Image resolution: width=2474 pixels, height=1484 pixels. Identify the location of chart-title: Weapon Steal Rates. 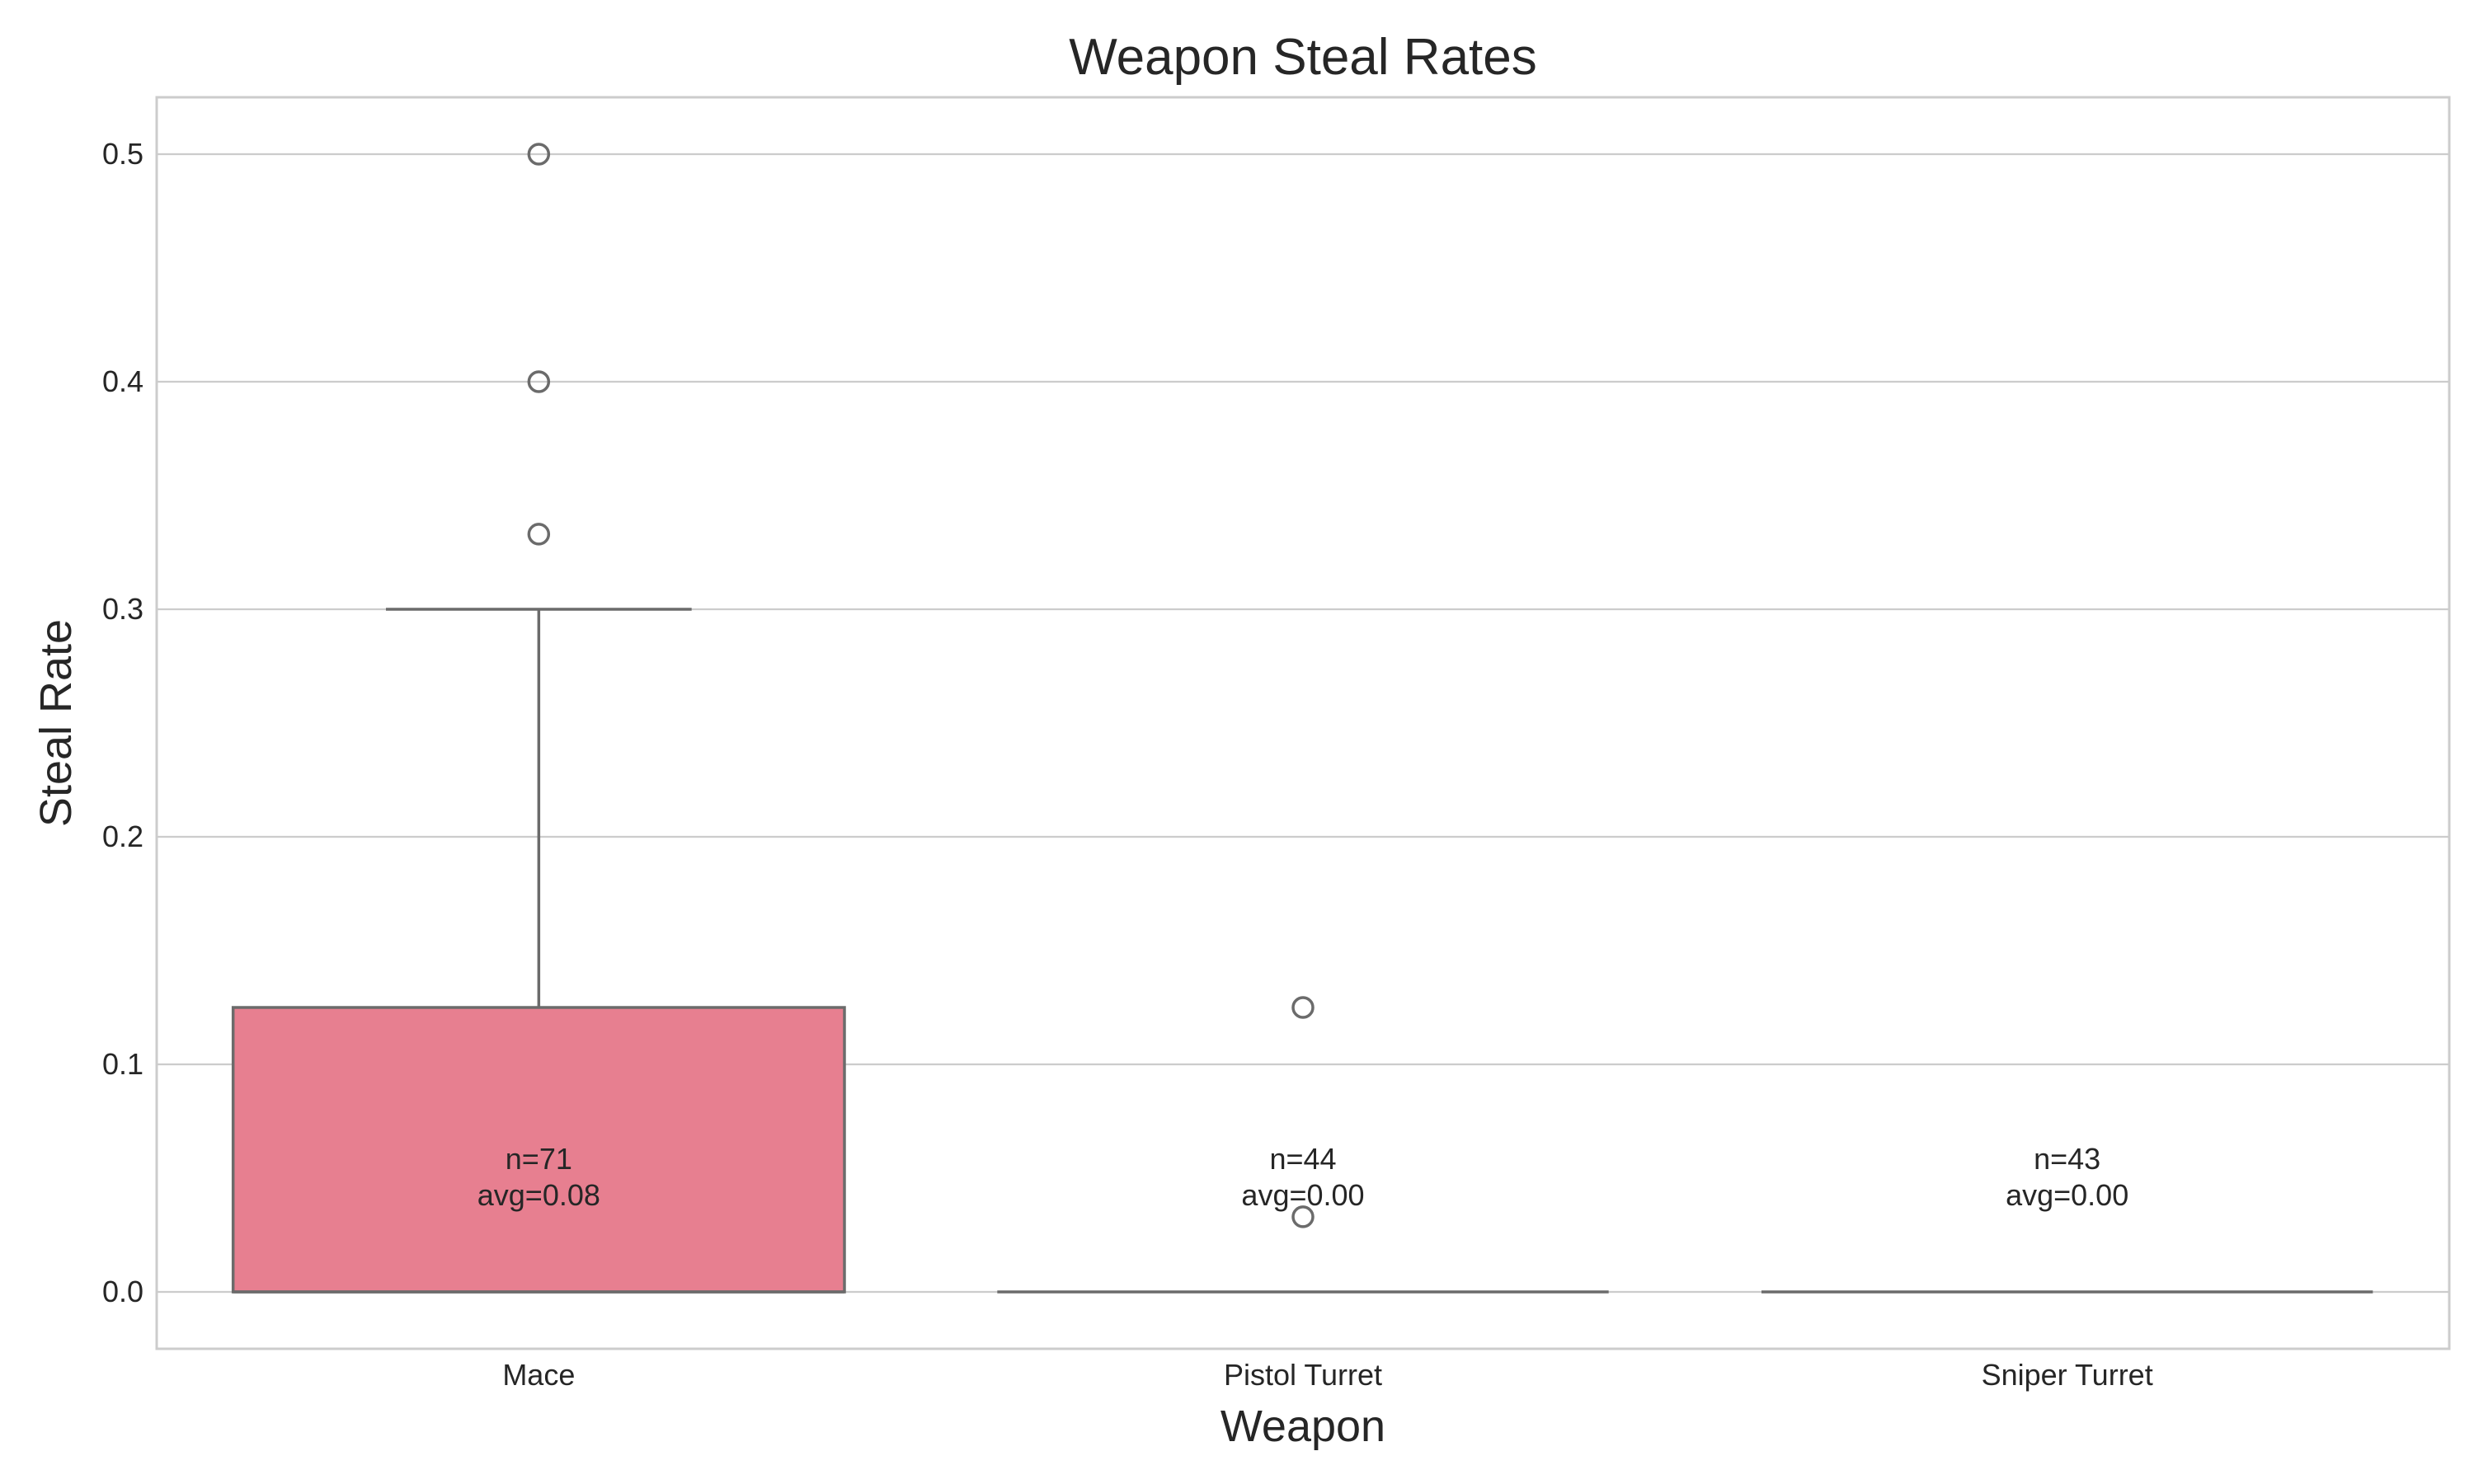
(1303, 58).